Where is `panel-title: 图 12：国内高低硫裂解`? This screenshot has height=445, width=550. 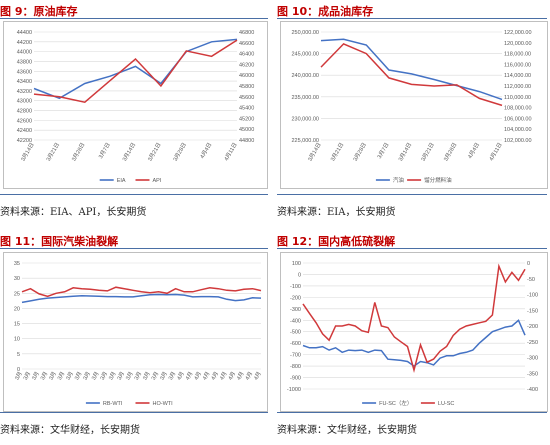 panel-title: 图 12：国内高低硫裂解 is located at coordinates (336, 241).